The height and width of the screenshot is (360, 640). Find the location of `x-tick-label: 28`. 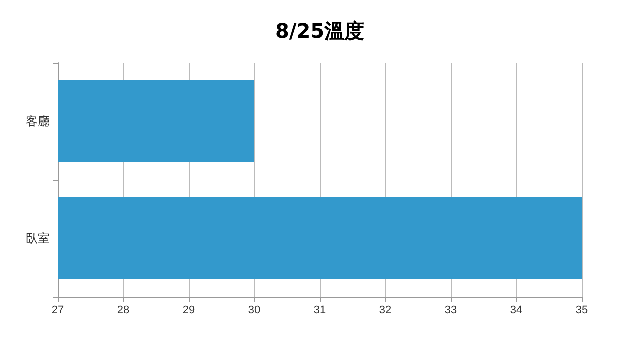

x-tick-label: 28 is located at coordinates (123, 310).